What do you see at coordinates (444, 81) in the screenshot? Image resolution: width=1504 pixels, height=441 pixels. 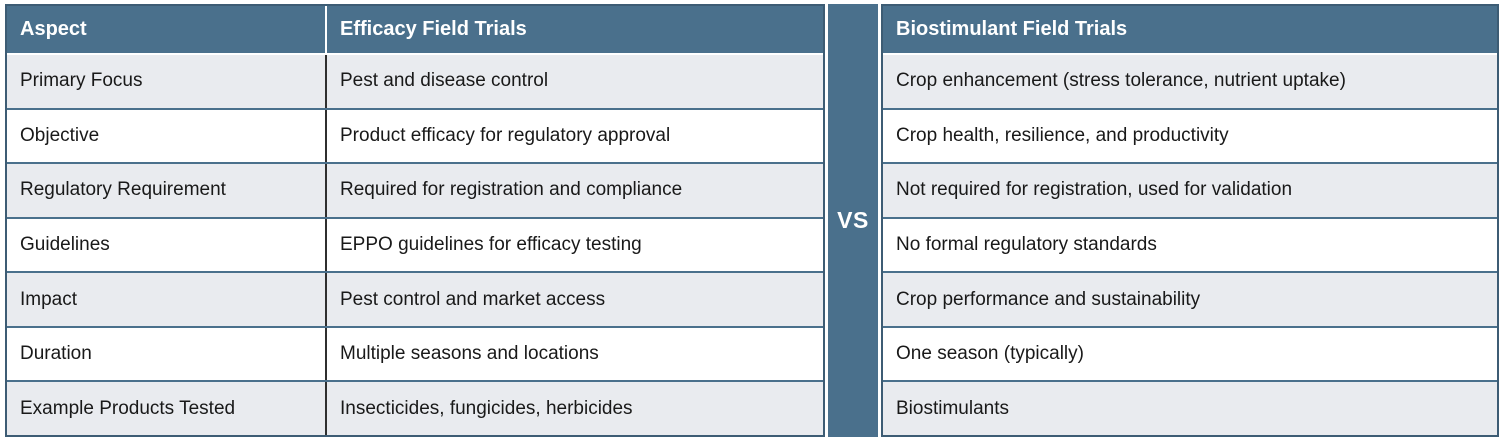 I see `efficacy-cell: Pest and disease control` at bounding box center [444, 81].